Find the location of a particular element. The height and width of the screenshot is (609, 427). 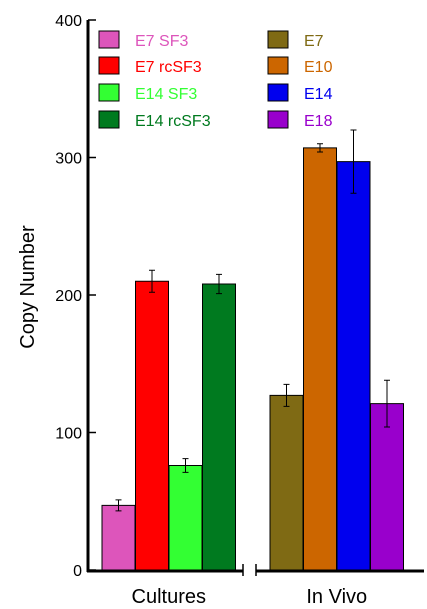

y-axis-title: Copy Number is located at coordinates (28, 287).